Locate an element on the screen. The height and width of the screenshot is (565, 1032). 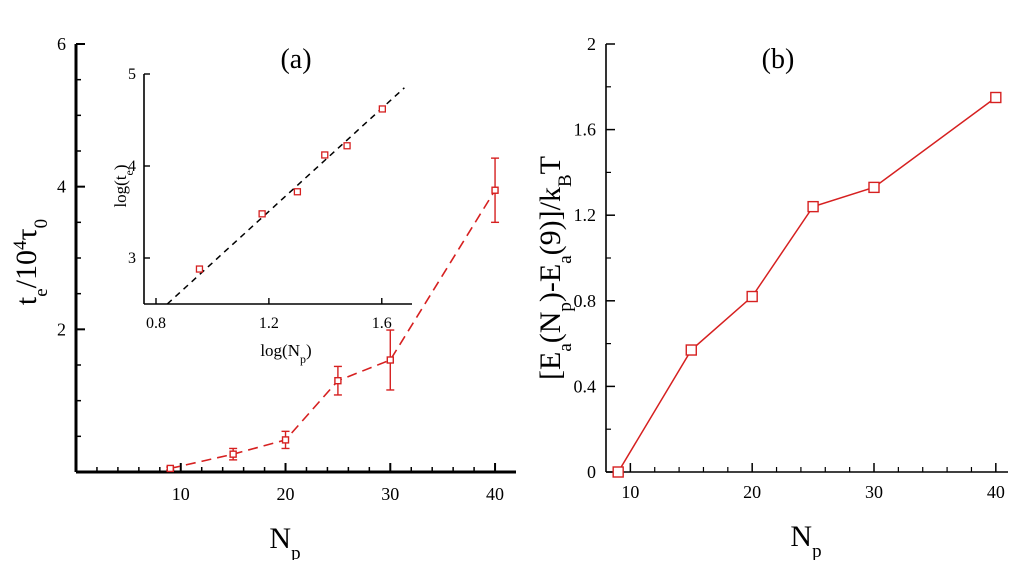
inset-axes: 0.8 1.2 1.6 3 4 5 is located at coordinates (270, 199).